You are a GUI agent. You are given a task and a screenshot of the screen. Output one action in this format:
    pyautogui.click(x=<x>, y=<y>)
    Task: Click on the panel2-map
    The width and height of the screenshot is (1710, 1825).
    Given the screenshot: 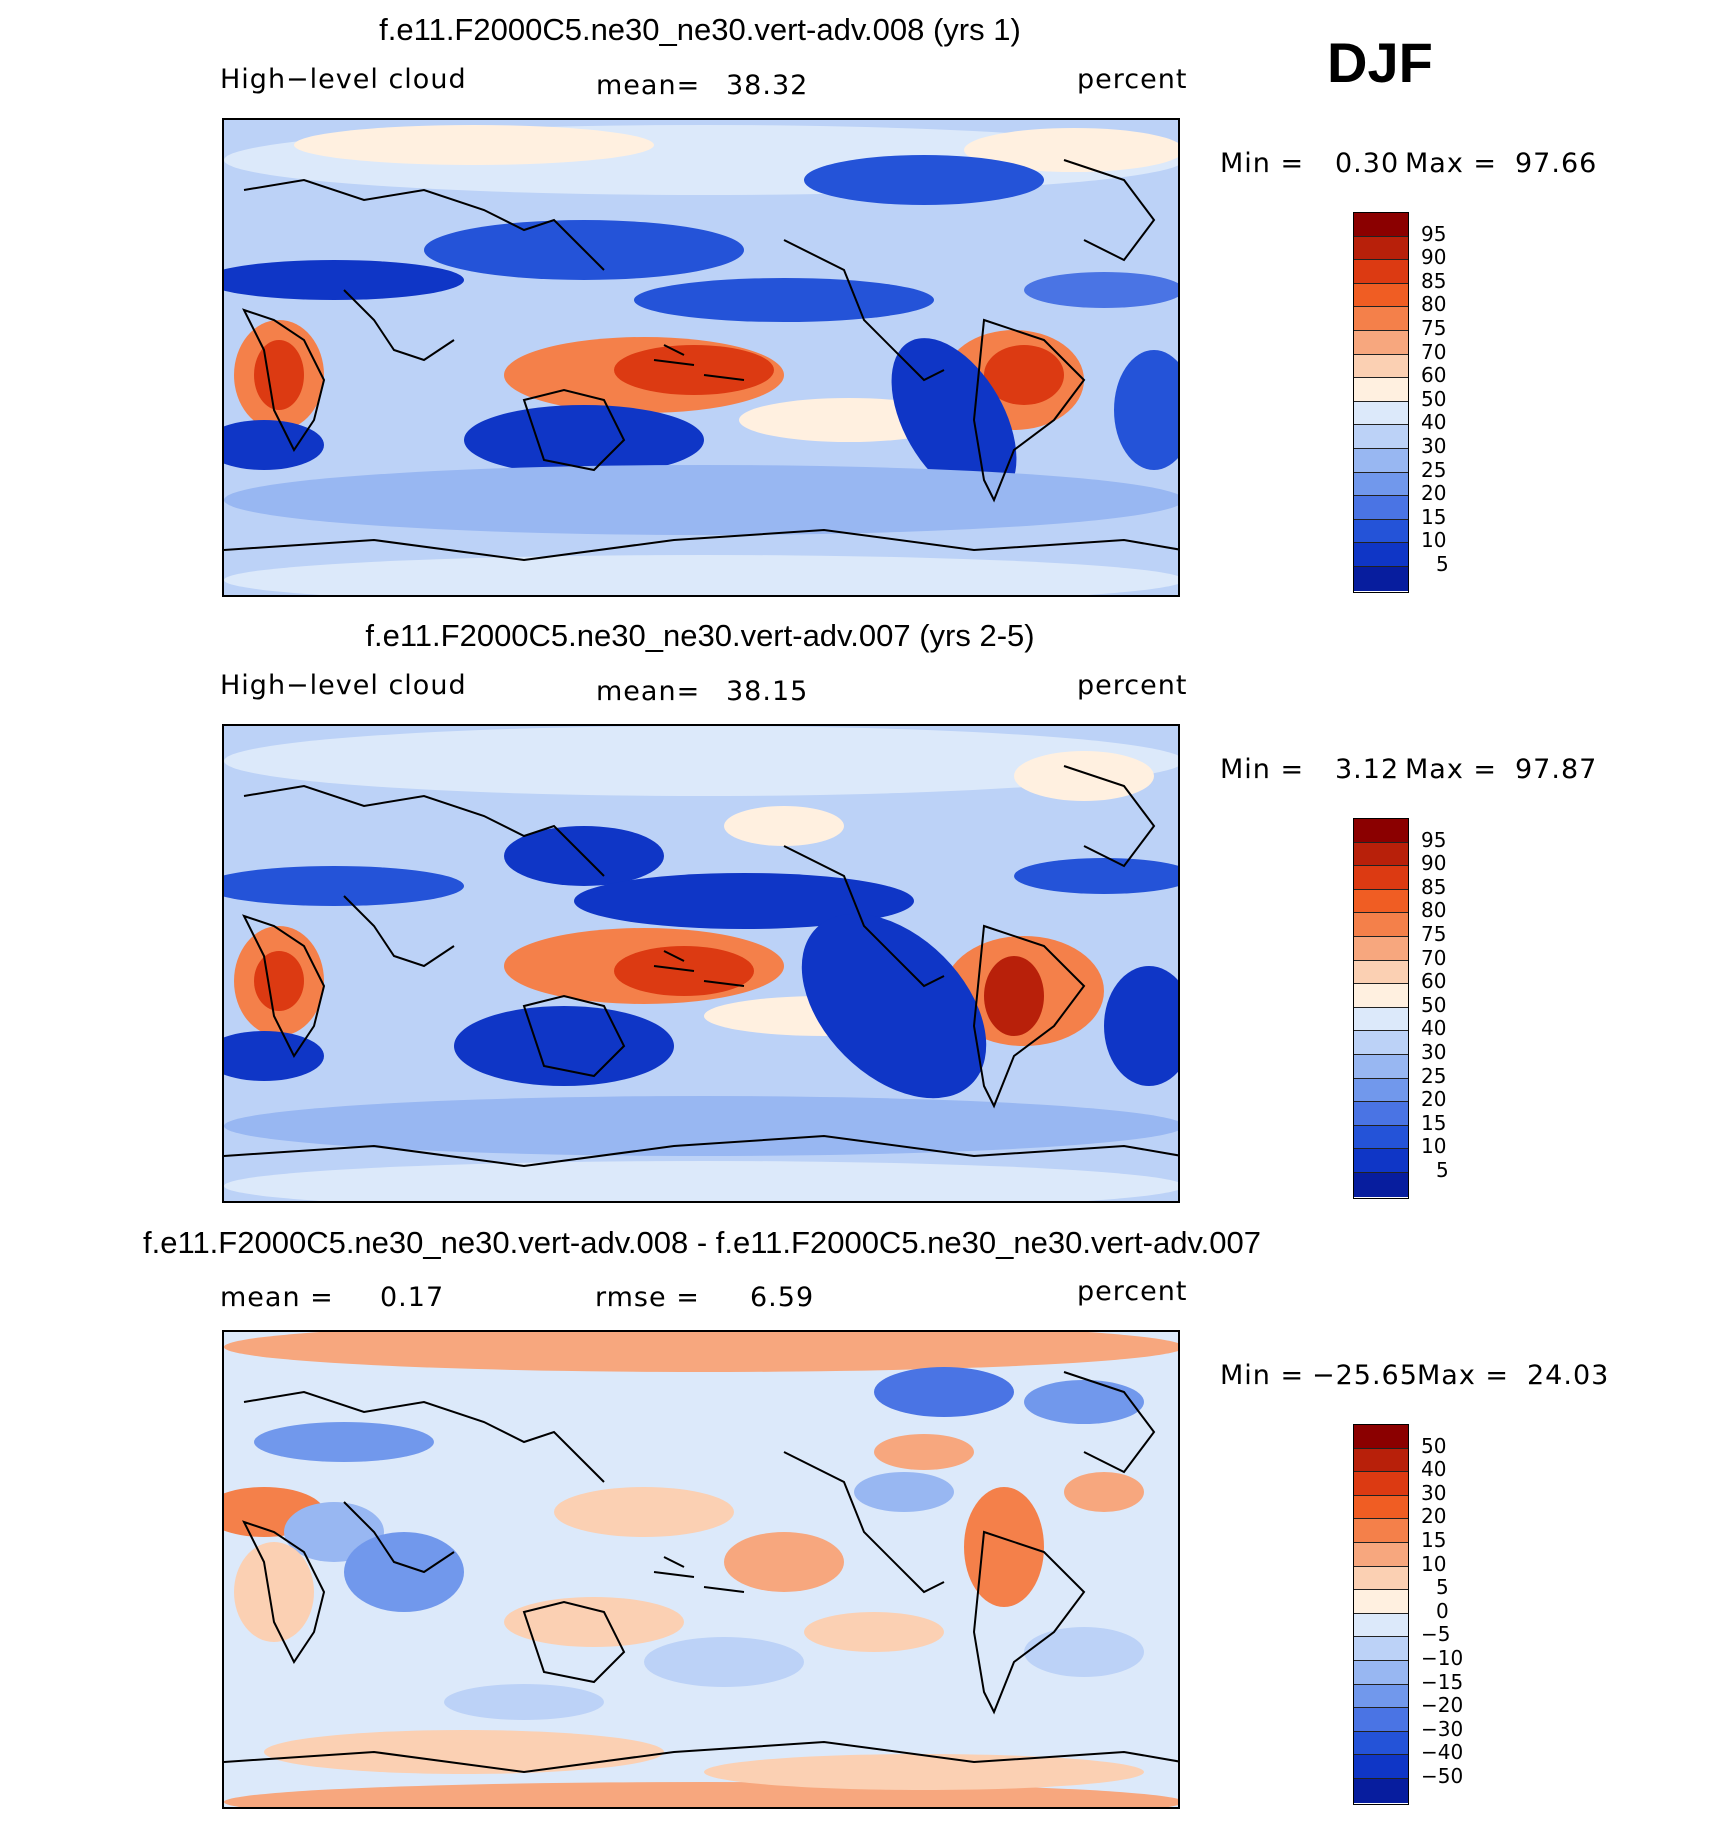 What is the action you would take?
    pyautogui.click(x=701, y=963)
    